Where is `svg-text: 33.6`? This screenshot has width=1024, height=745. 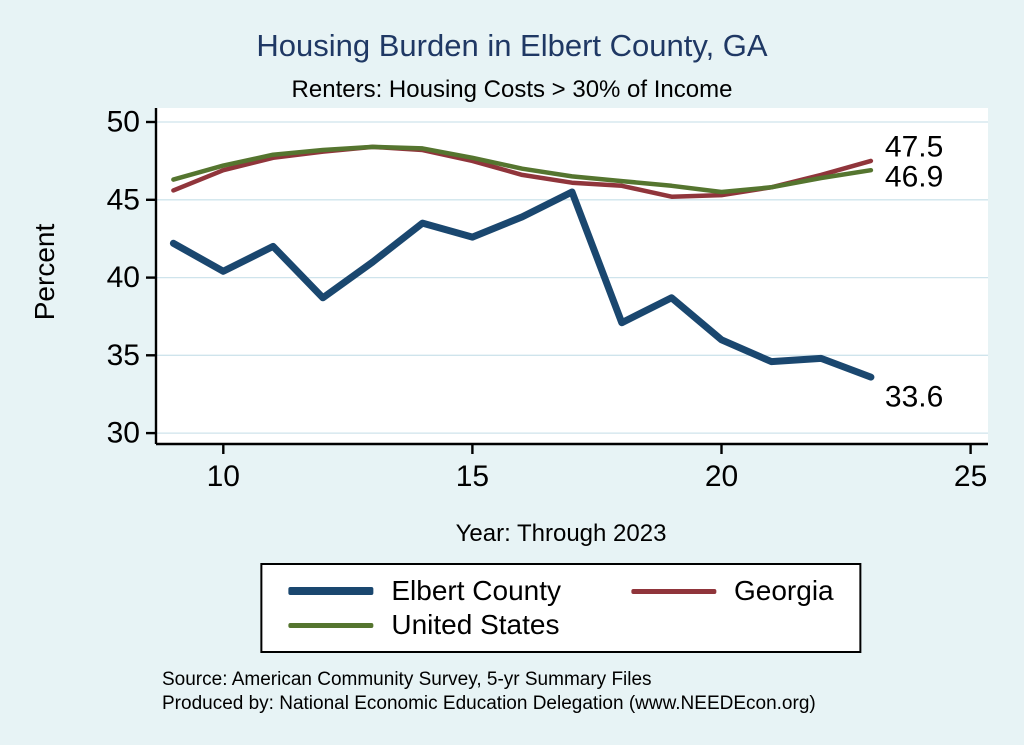 svg-text: 33.6 is located at coordinates (914, 397).